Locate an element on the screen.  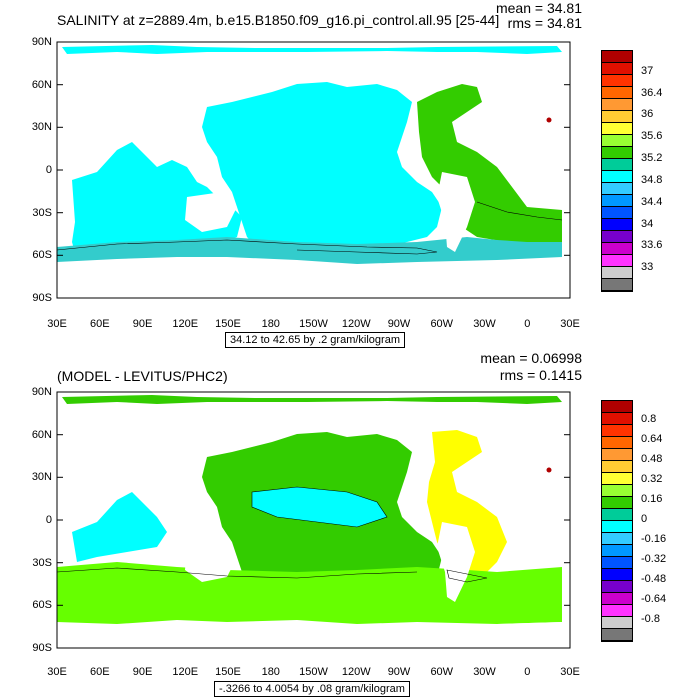
bottom-land is located at coordinates (313, 585).